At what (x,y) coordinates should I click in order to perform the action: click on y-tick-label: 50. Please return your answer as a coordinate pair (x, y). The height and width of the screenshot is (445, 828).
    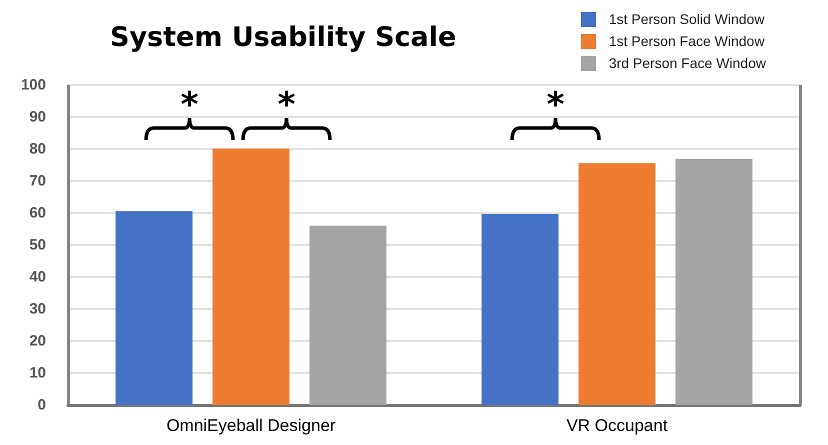
    Looking at the image, I should click on (37, 245).